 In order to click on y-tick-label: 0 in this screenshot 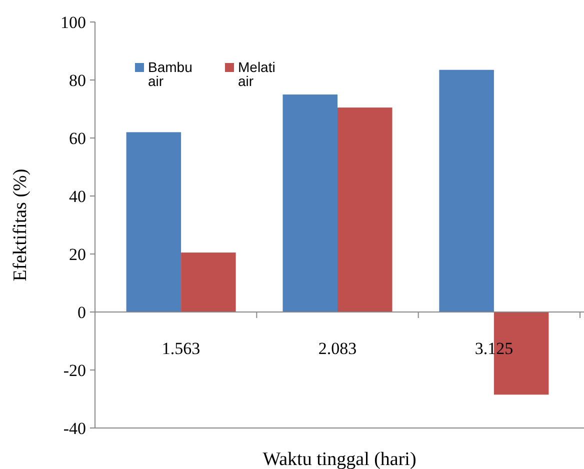, I will do `click(82, 312)`.